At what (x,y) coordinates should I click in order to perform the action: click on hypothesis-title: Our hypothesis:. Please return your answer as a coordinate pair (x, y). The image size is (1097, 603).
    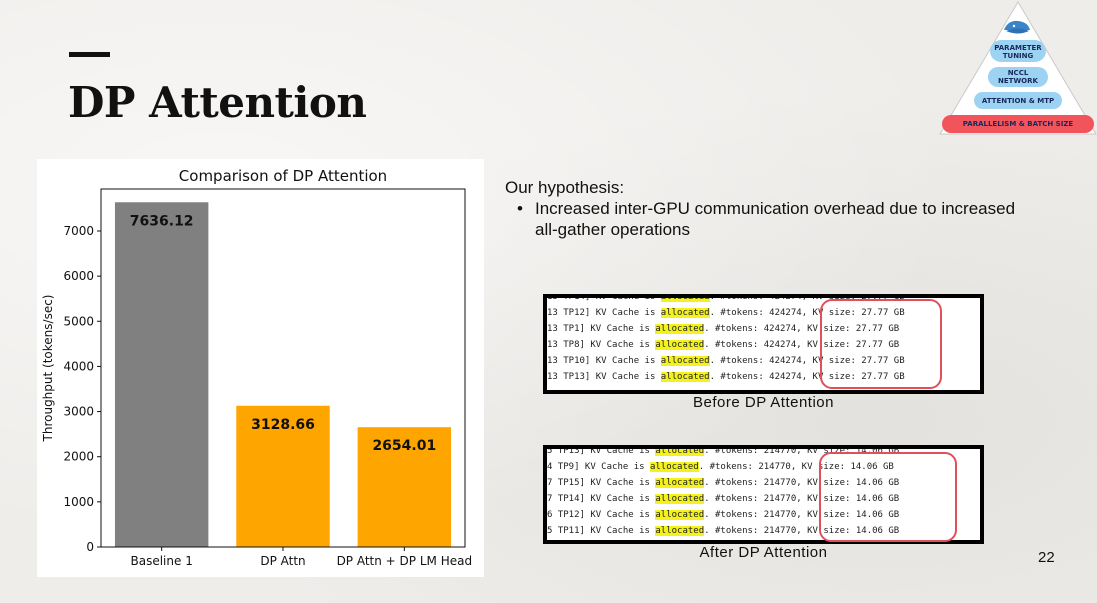
    Looking at the image, I should click on (565, 187).